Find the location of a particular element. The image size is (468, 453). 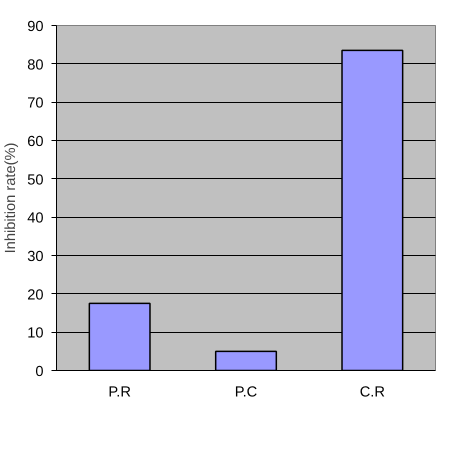

y-tick-label: 20 is located at coordinates (35, 295).